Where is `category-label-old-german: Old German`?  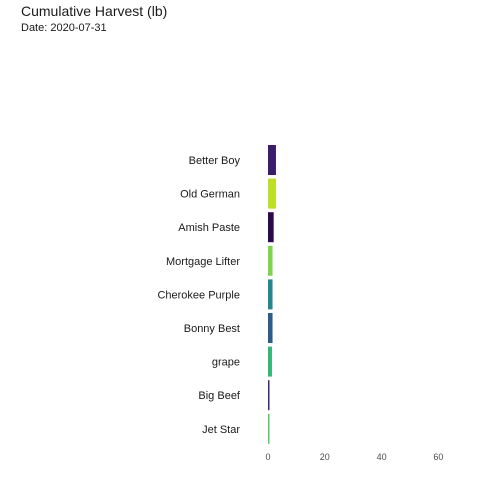
category-label-old-german: Old German is located at coordinates (210, 195).